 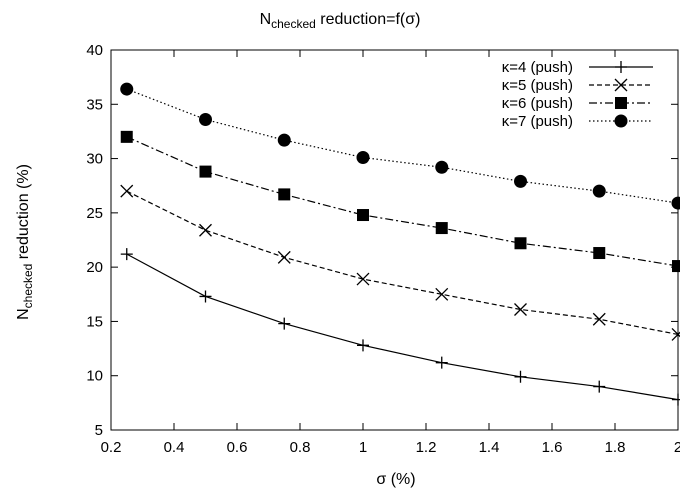 I want to click on chart-title-sub: checked, so click(x=293, y=24).